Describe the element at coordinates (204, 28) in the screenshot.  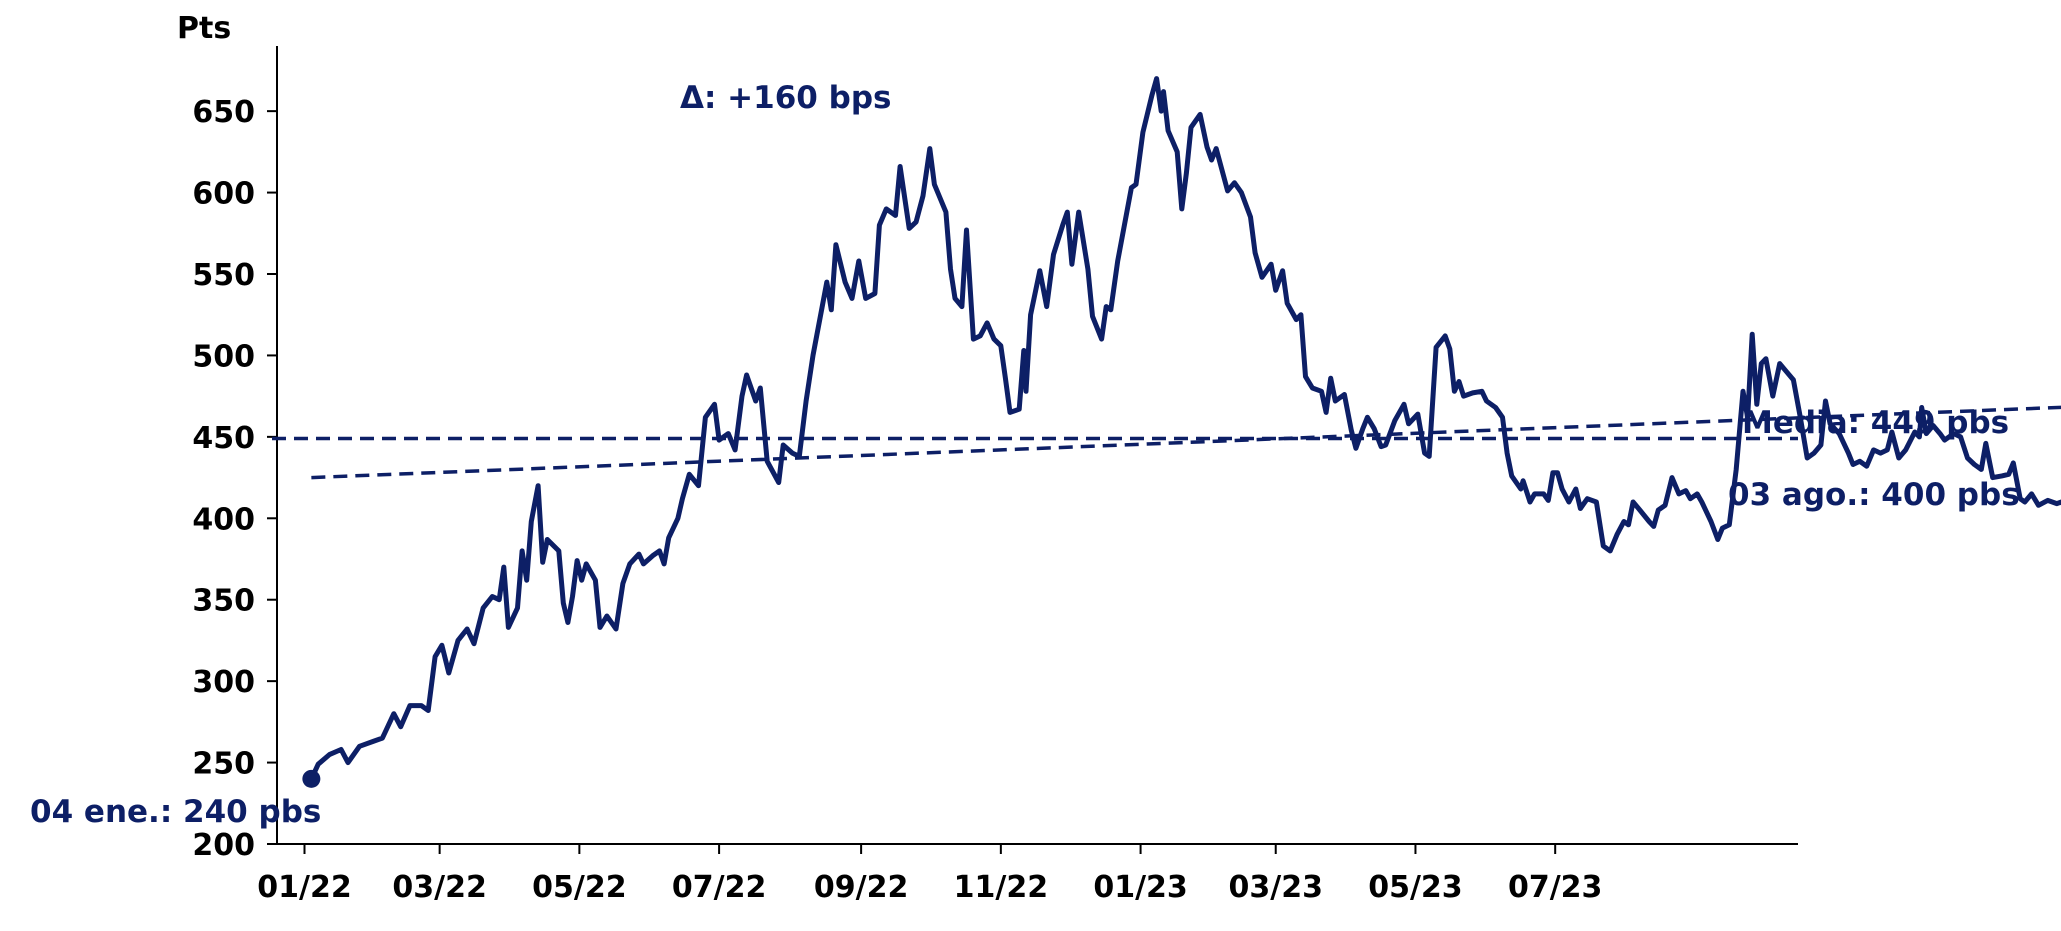
I see `y-axis-unit-label: Pts` at that location.